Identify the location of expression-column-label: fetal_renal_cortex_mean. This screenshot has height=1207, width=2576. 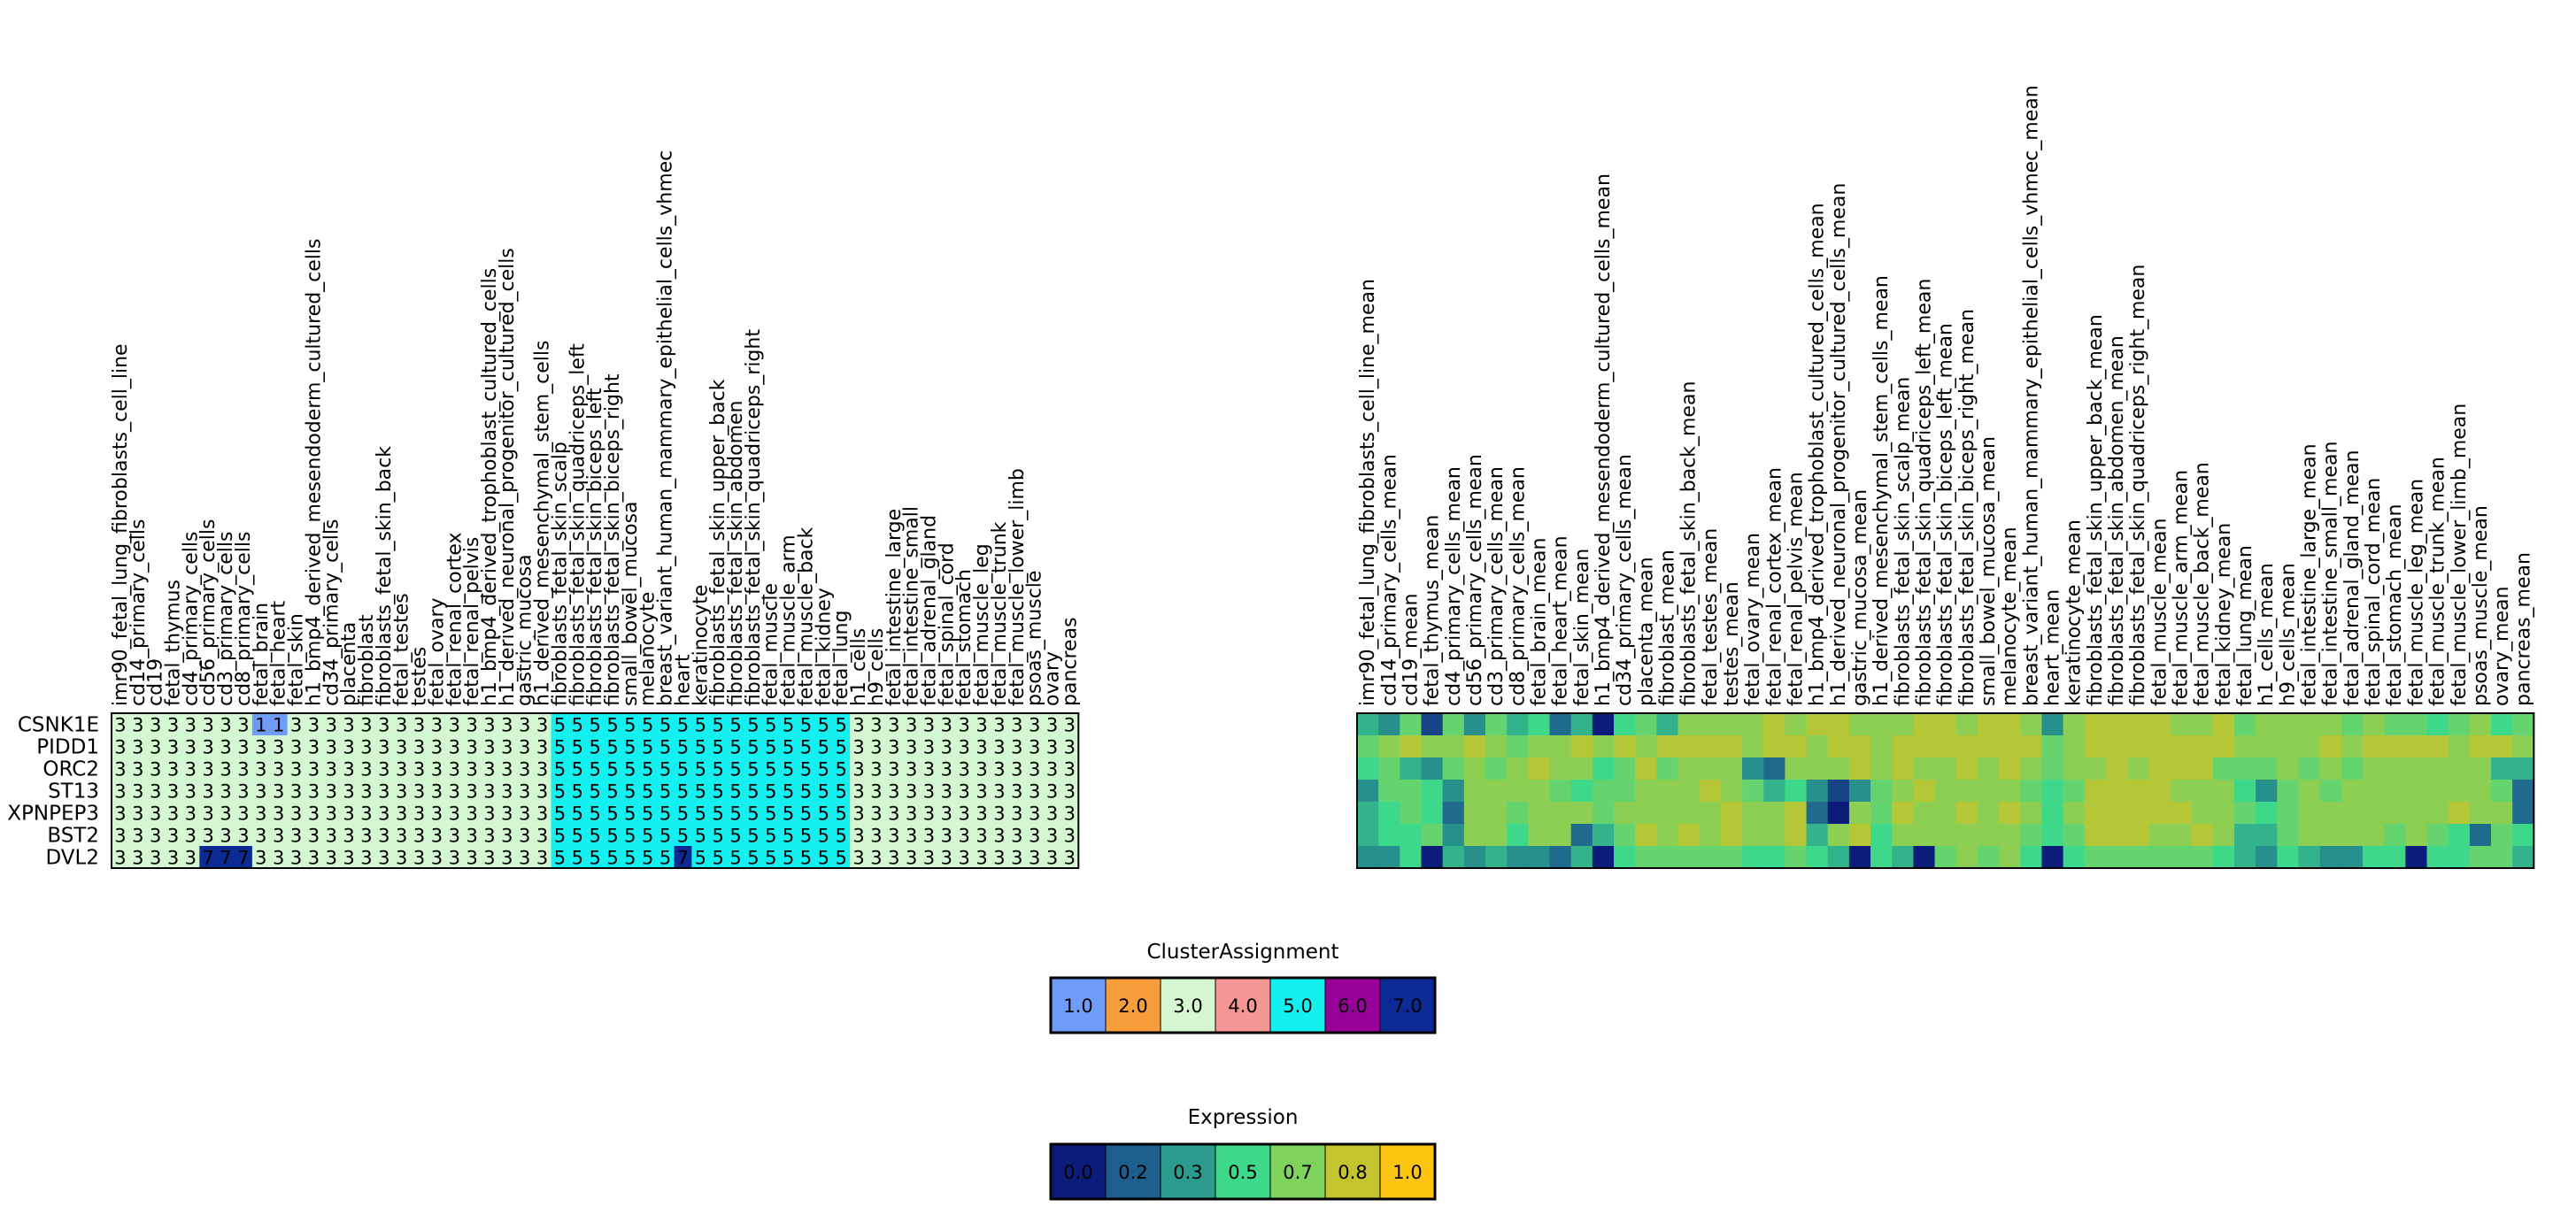
(1774, 586).